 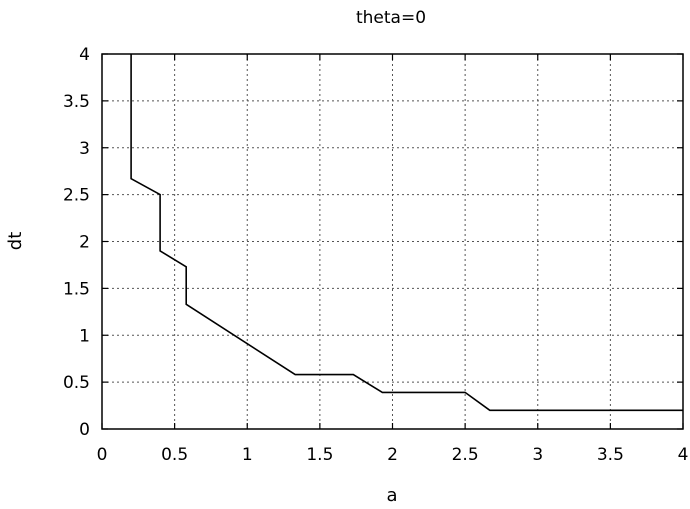 What do you see at coordinates (76, 196) in the screenshot?
I see `y-tick-label: 2.5` at bounding box center [76, 196].